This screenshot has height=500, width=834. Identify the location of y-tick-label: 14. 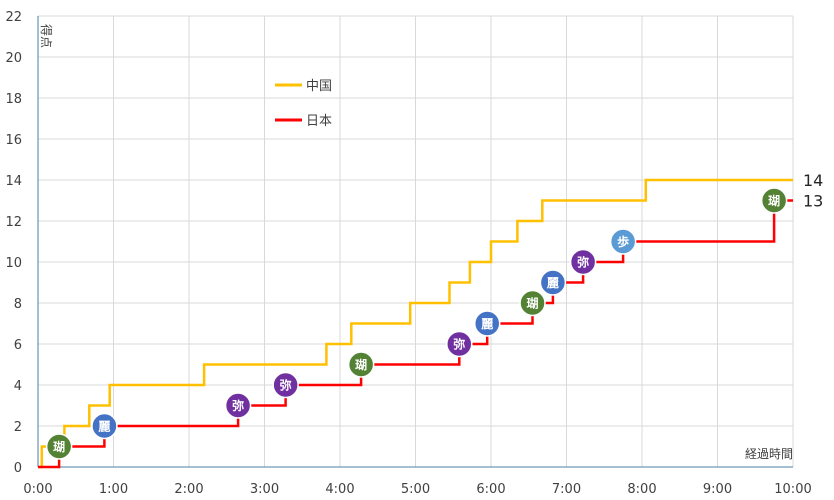
(13, 181).